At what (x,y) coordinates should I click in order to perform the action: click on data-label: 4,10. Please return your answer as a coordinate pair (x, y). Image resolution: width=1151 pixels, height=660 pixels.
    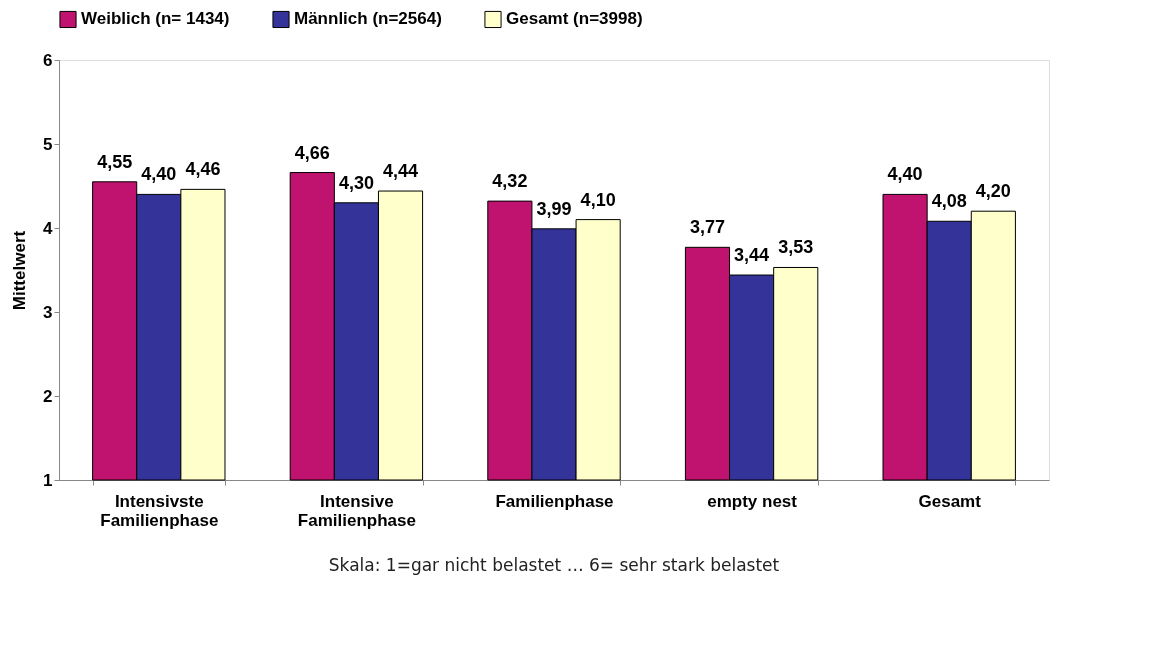
    Looking at the image, I should click on (598, 199).